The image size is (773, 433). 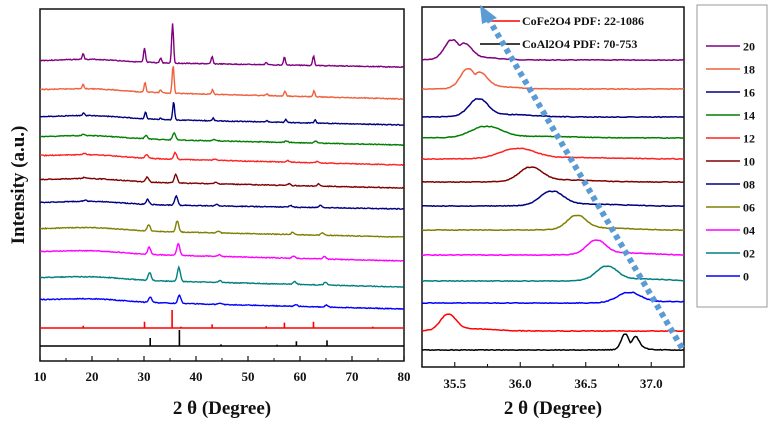 I want to click on legend-label-08: 08, so click(x=749, y=185).